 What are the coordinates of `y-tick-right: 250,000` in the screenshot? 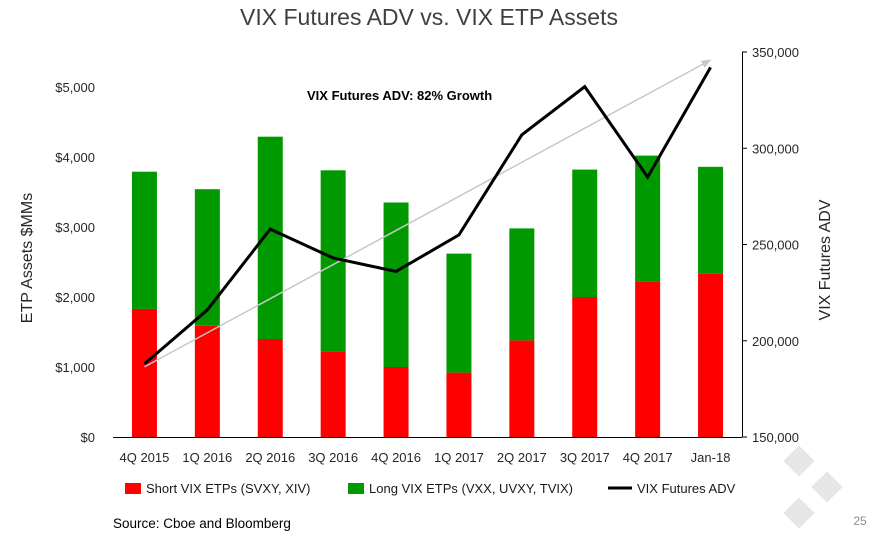 It's located at (775, 245).